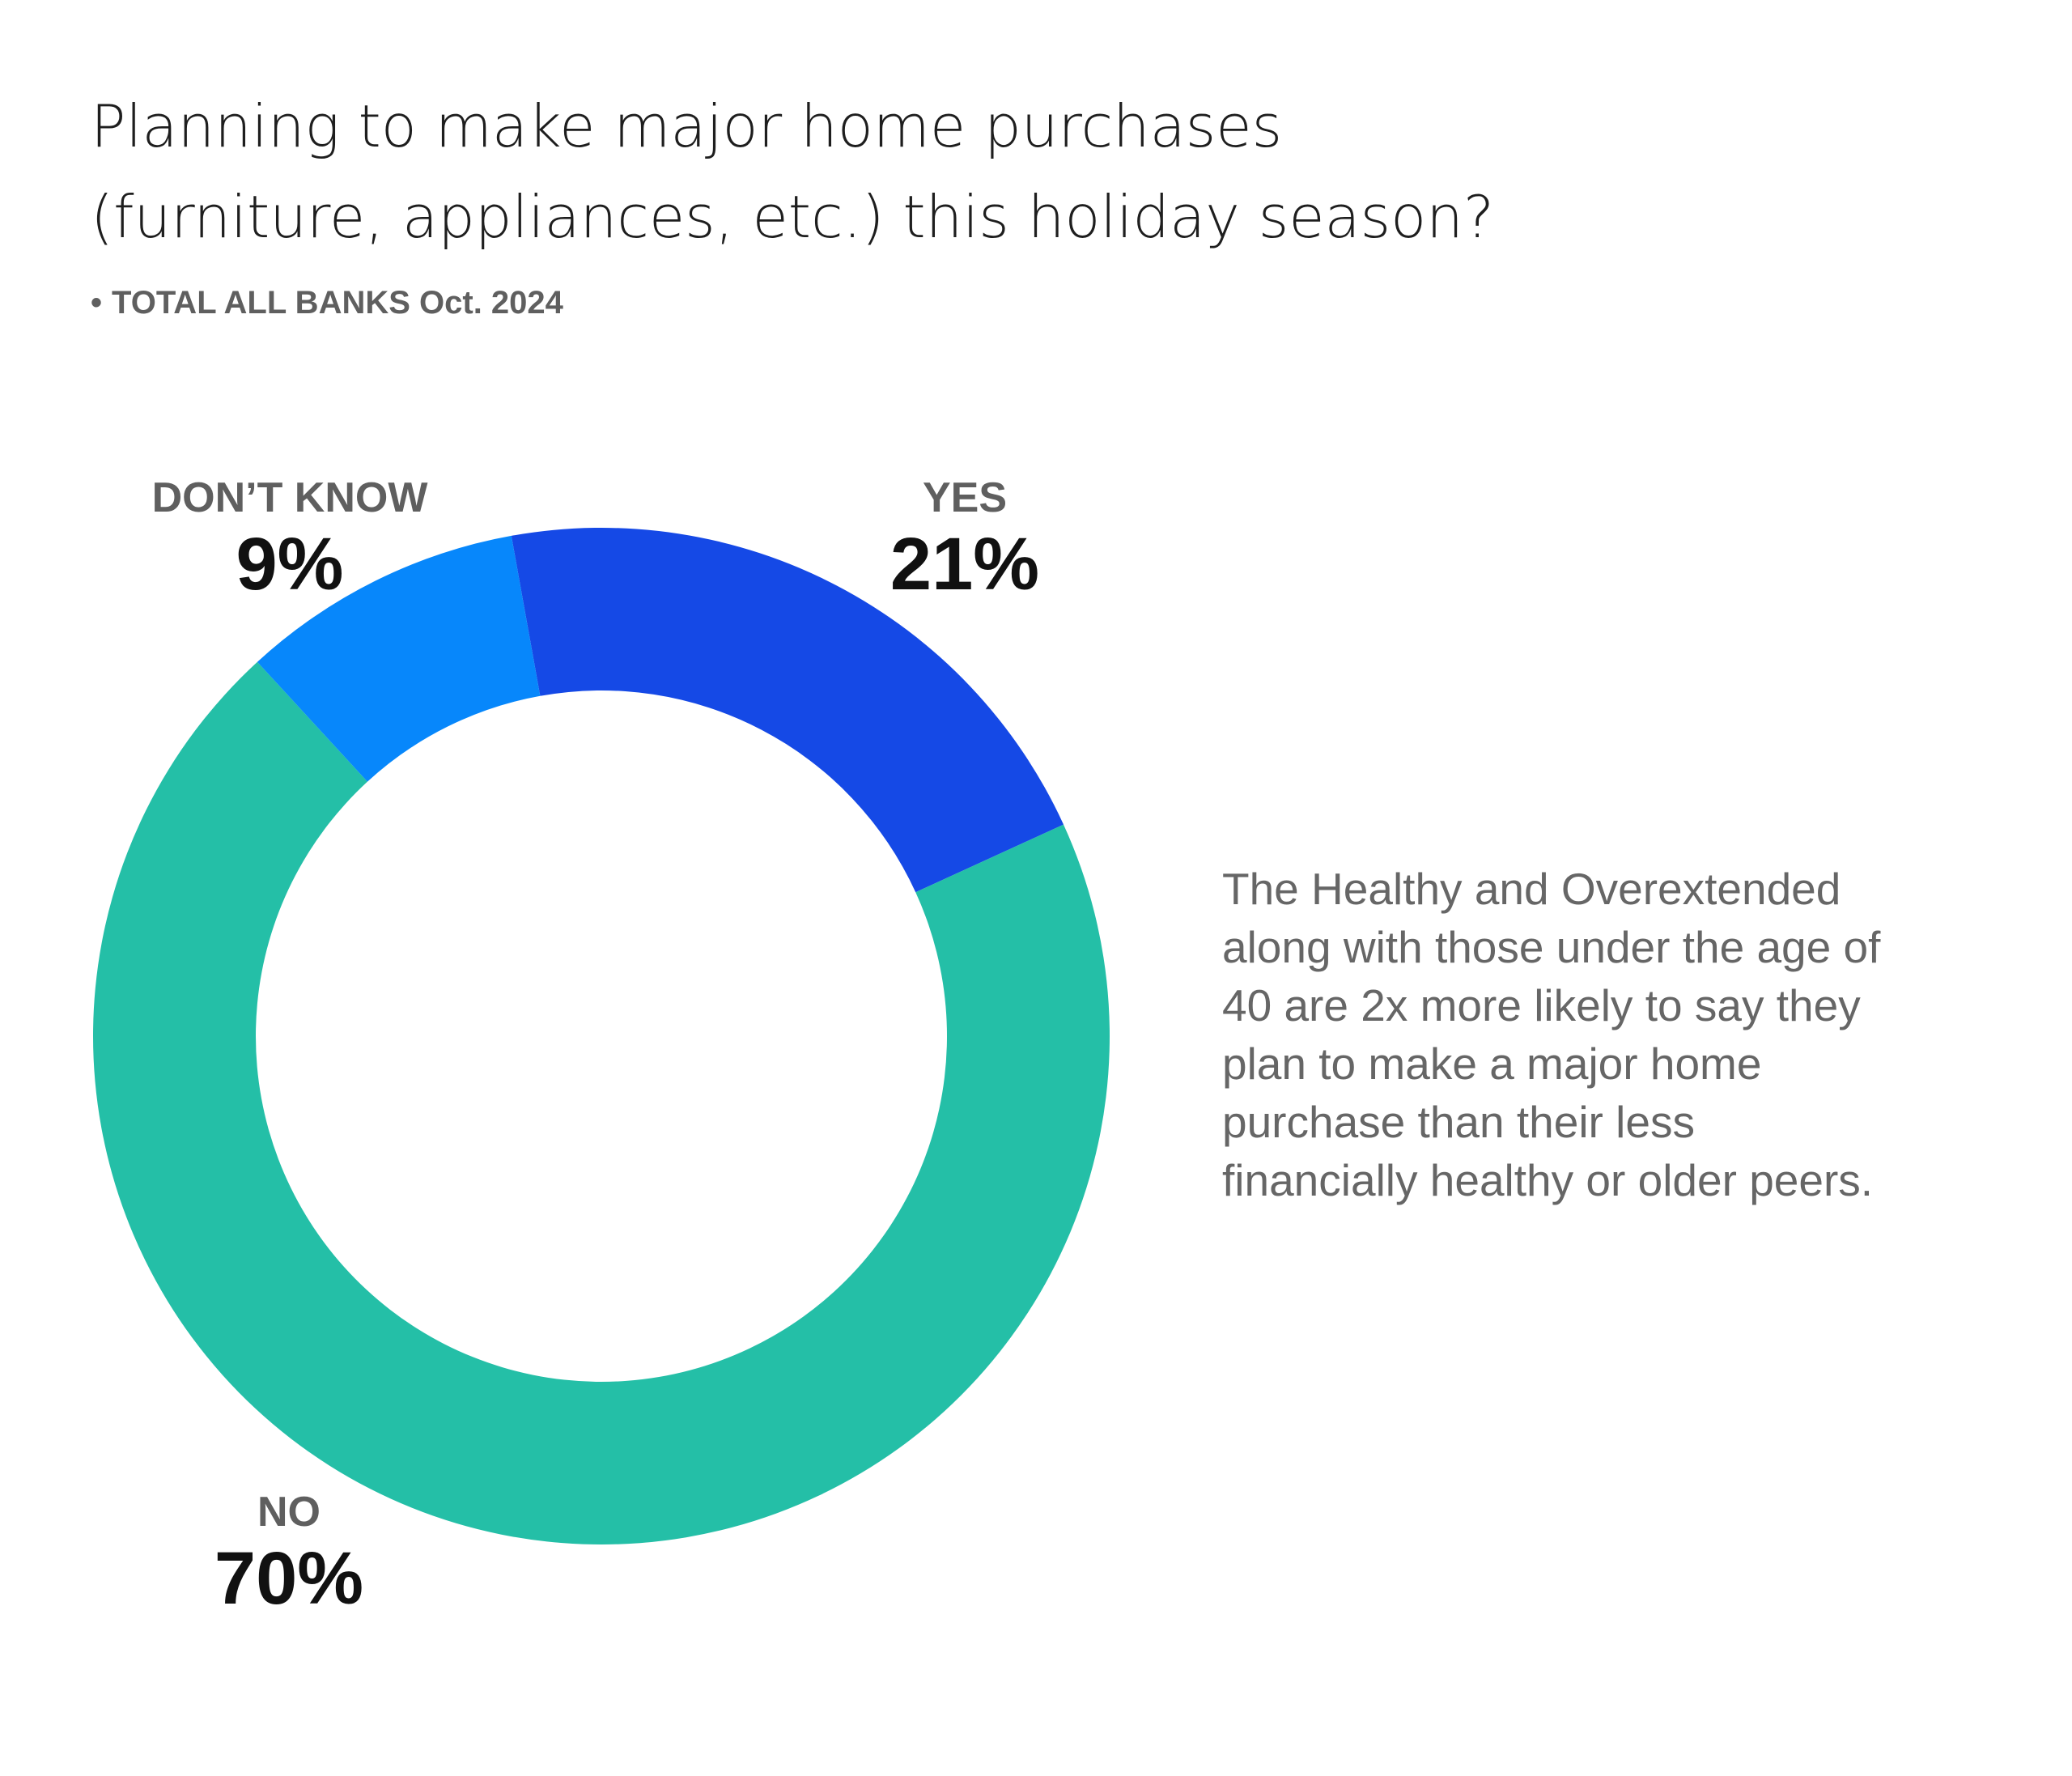 The width and height of the screenshot is (2072, 1776). What do you see at coordinates (290, 564) in the screenshot?
I see `slice-value-dont-know: 9%` at bounding box center [290, 564].